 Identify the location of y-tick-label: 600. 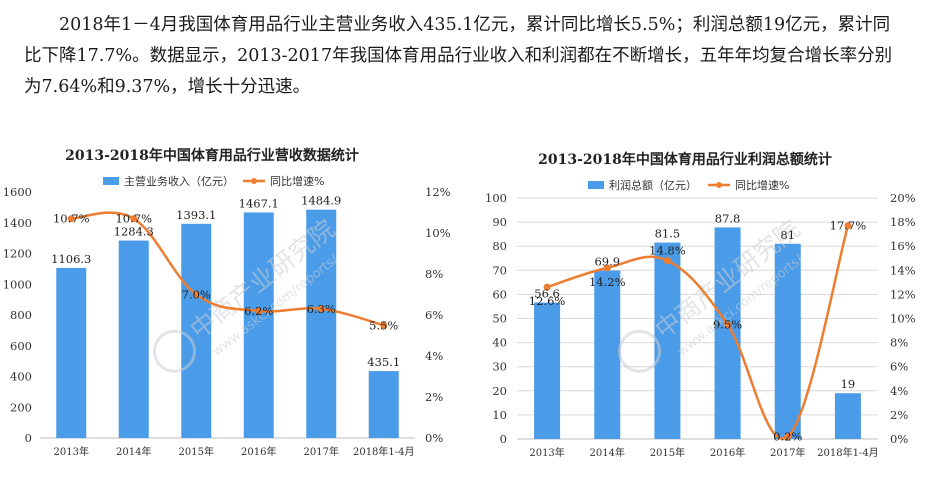
(21, 346).